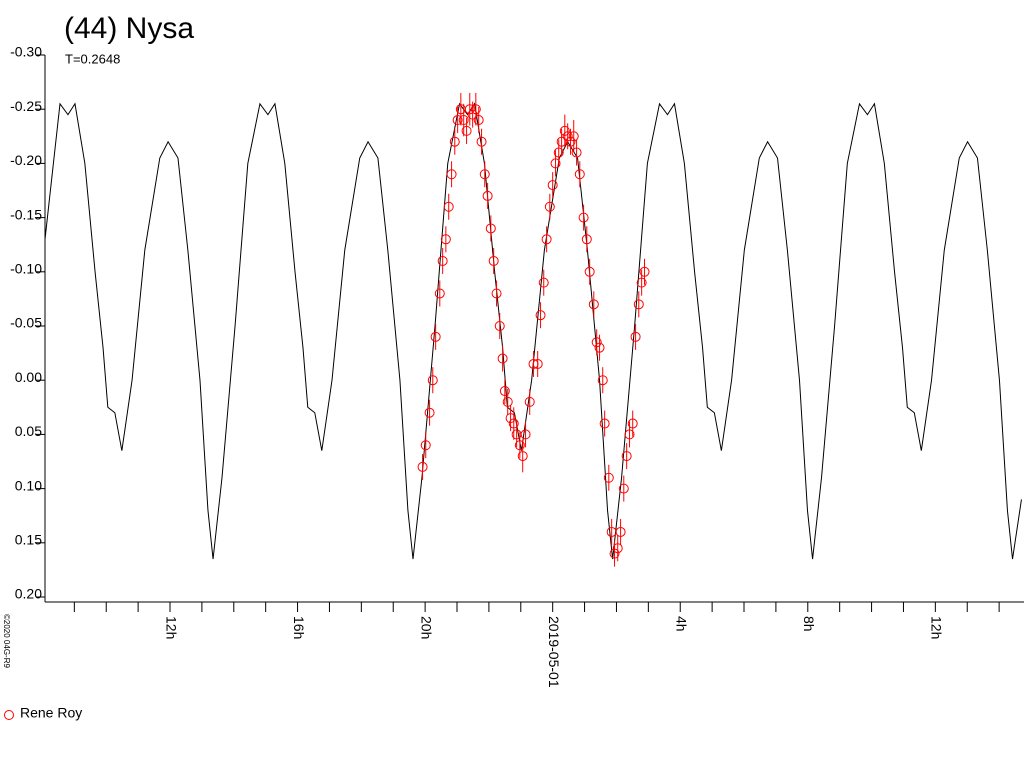 The image size is (1024, 768). What do you see at coordinates (426, 627) in the screenshot?
I see `x-tick-label: 20h` at bounding box center [426, 627].